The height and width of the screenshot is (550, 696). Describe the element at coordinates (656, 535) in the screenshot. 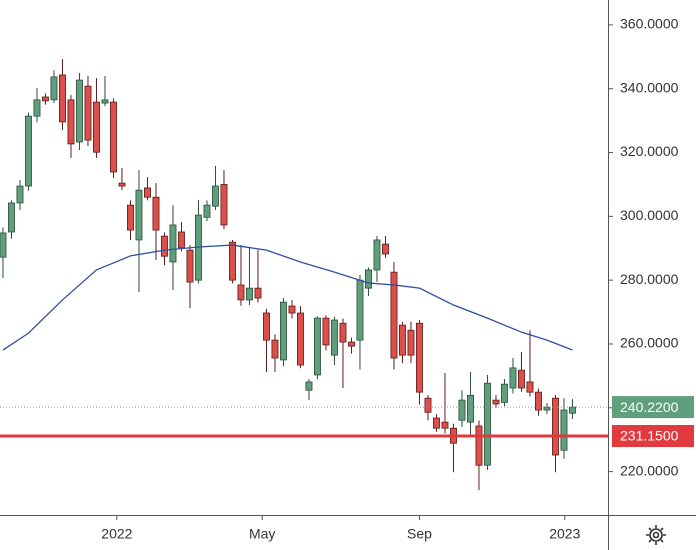

I see `settings-icon` at that location.